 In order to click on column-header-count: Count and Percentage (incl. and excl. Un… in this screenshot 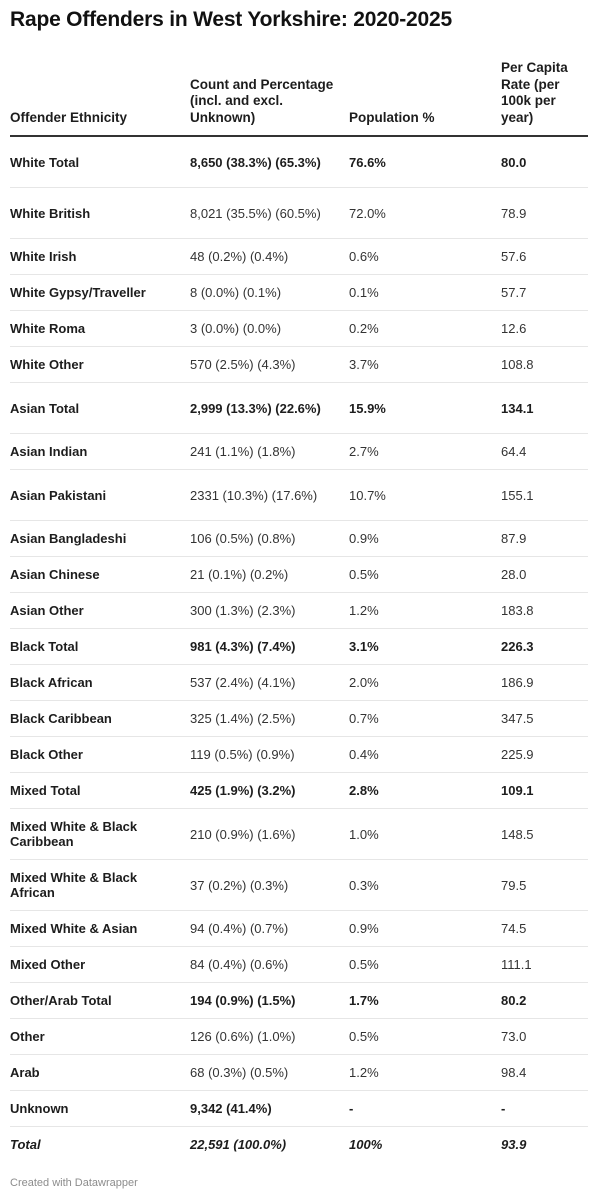, I will do `click(269, 98)`.